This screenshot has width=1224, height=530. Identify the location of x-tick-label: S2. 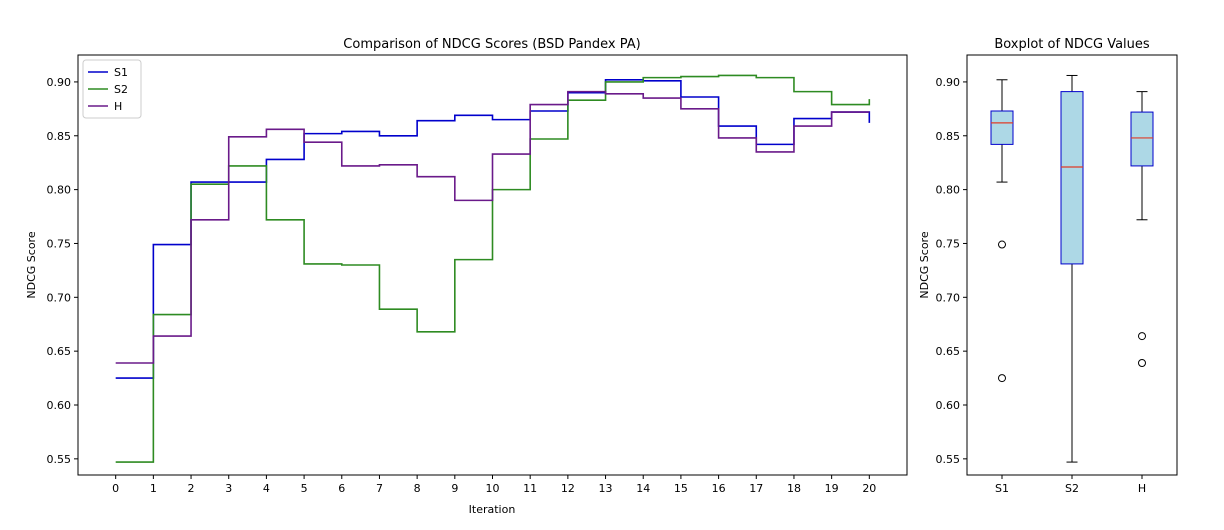
(1072, 488).